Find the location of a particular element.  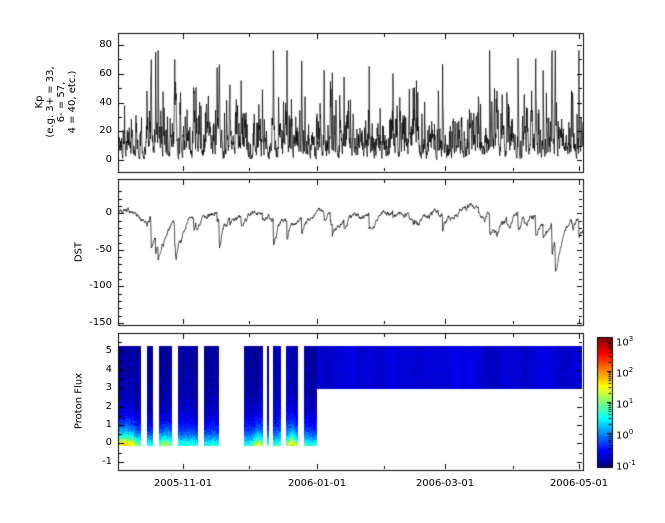

y-axis-label-kp: Kp (e.g. 3+ = 33, 6- = 57, 4 = 40, etc.) is located at coordinates (56, 102).